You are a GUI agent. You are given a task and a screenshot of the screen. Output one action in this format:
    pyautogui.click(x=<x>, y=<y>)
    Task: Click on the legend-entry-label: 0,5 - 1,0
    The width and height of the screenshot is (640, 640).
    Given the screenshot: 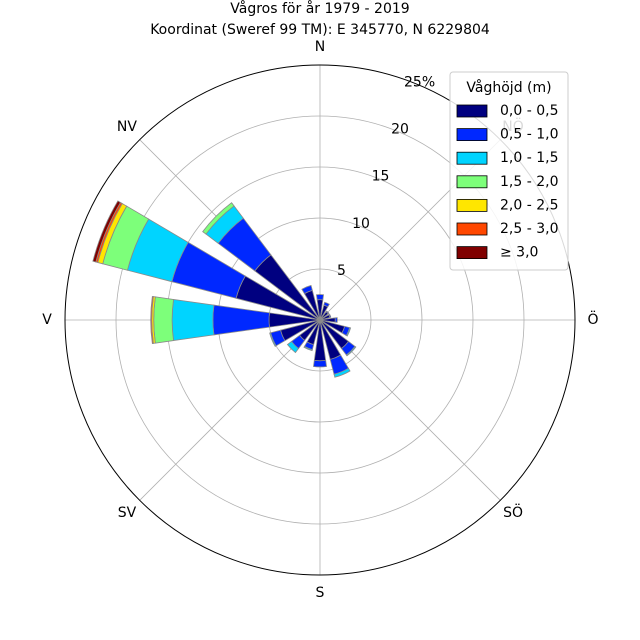 What is the action you would take?
    pyautogui.click(x=529, y=135)
    